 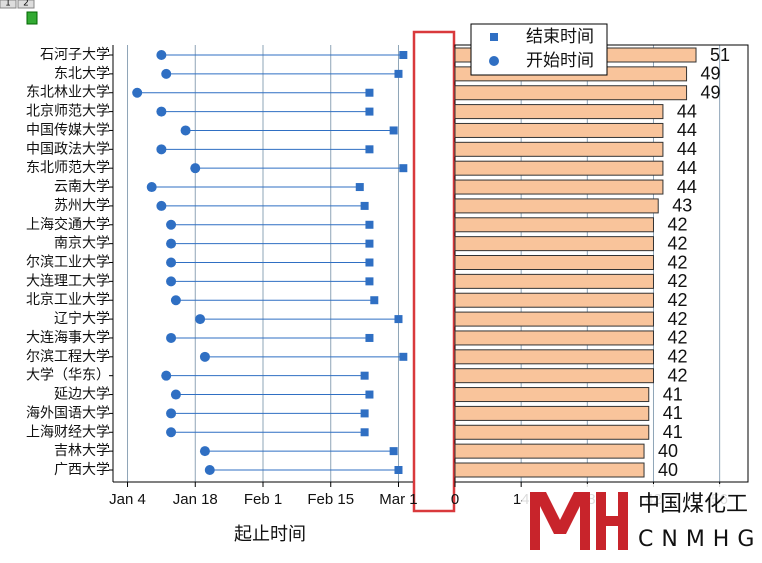 I want to click on watermark-en: CNMHG, so click(x=700, y=539).